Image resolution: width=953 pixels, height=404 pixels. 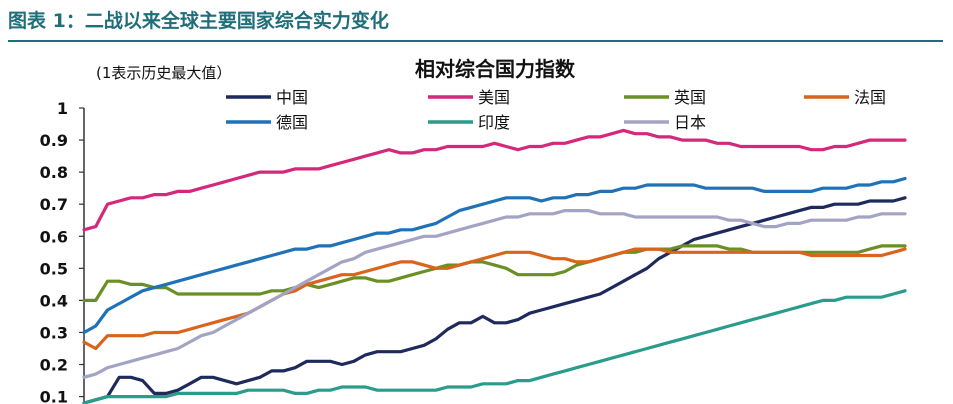 I want to click on legend-label: 日本, so click(x=690, y=122).